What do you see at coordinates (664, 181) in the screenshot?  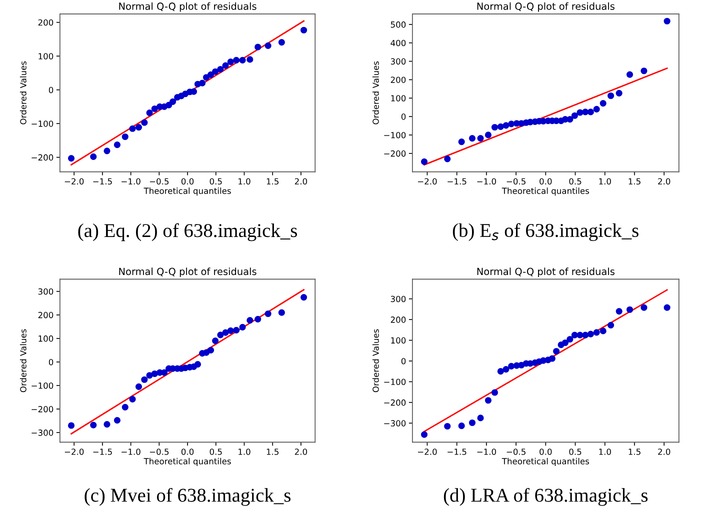 I see `x-tick-label: 2.0` at bounding box center [664, 181].